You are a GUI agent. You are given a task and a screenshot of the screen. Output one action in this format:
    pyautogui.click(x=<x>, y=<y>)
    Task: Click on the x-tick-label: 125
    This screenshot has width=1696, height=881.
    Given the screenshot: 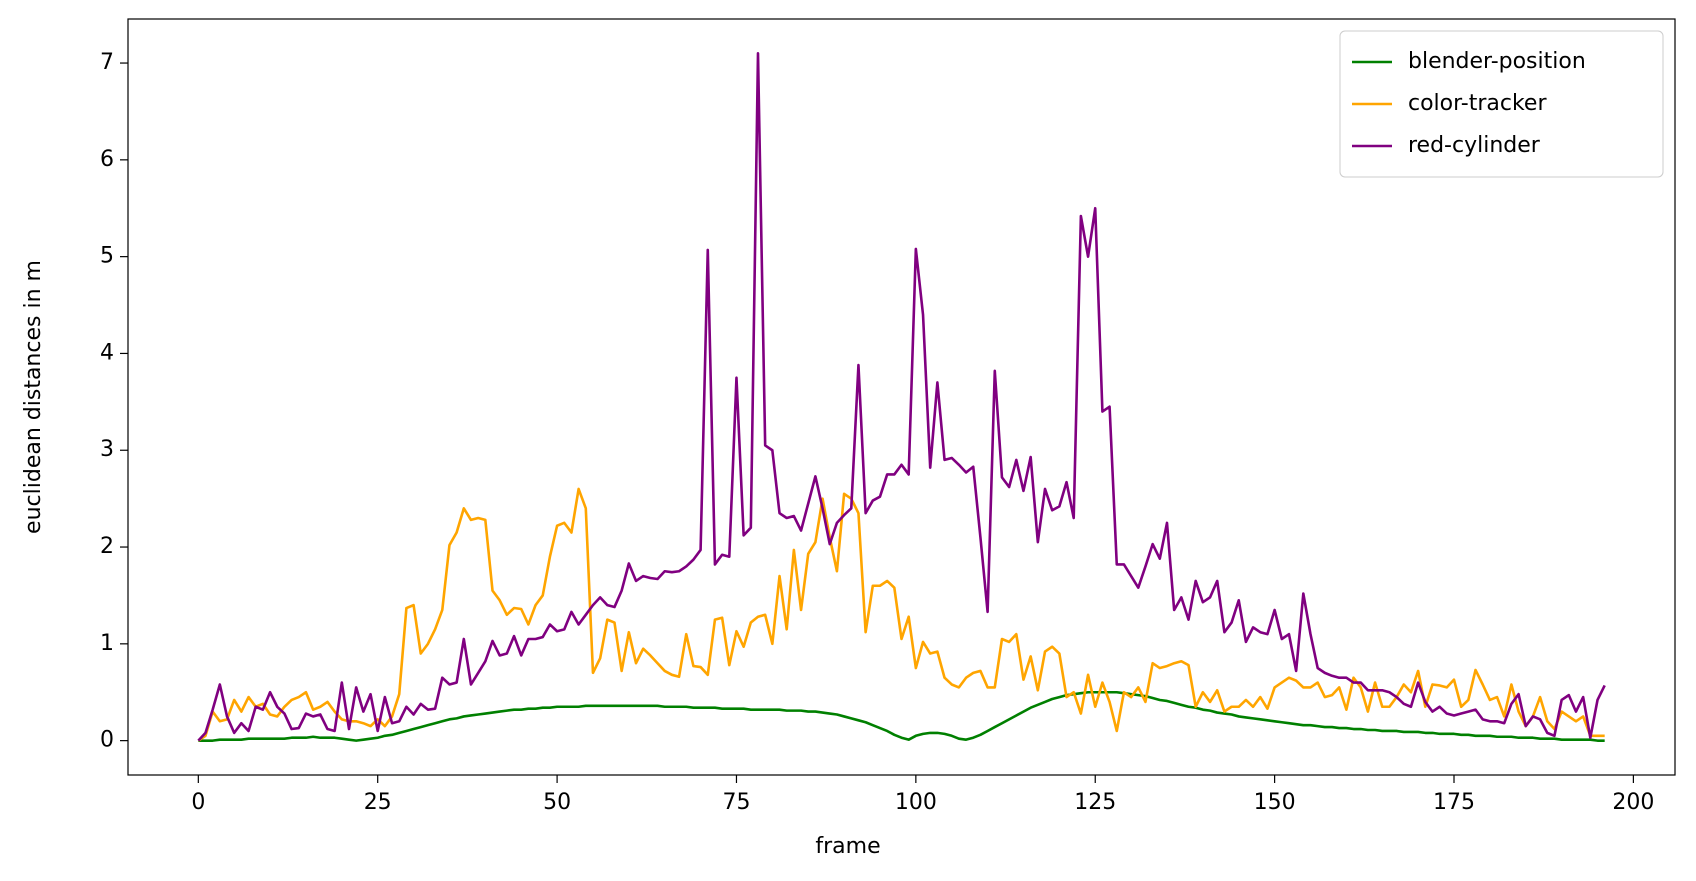 What is the action you would take?
    pyautogui.click(x=1095, y=802)
    